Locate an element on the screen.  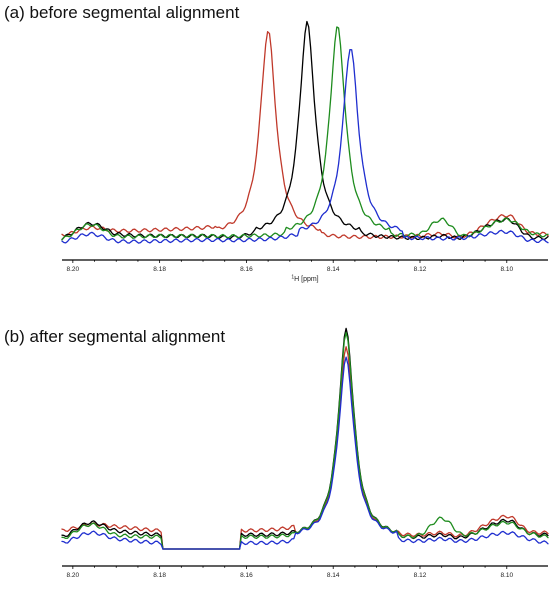
panel-b-x-tick-label-4: 8.12 is located at coordinates (420, 575).